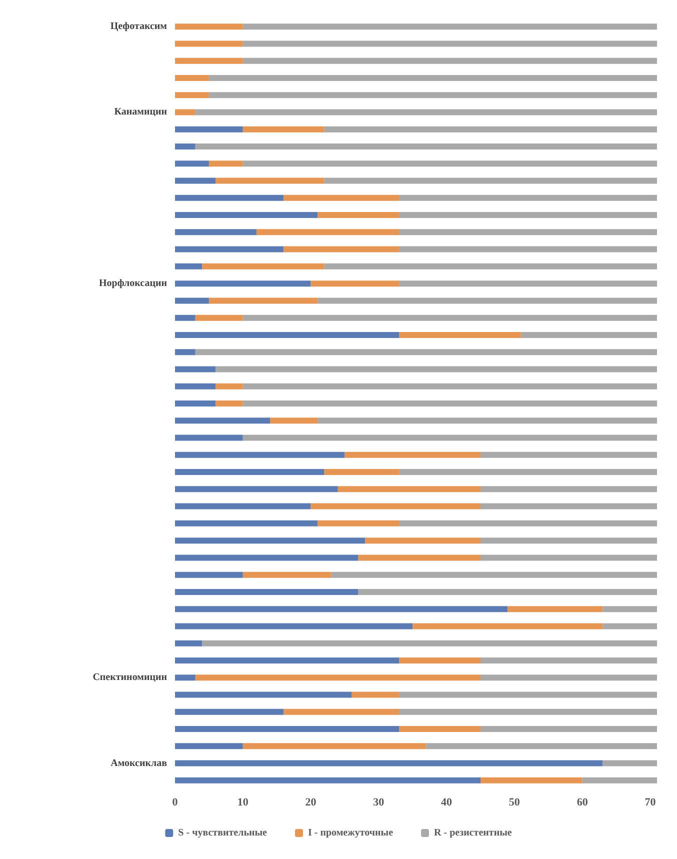  Describe the element at coordinates (141, 112) in the screenshot. I see `y-tick-label: Канамицин` at that location.